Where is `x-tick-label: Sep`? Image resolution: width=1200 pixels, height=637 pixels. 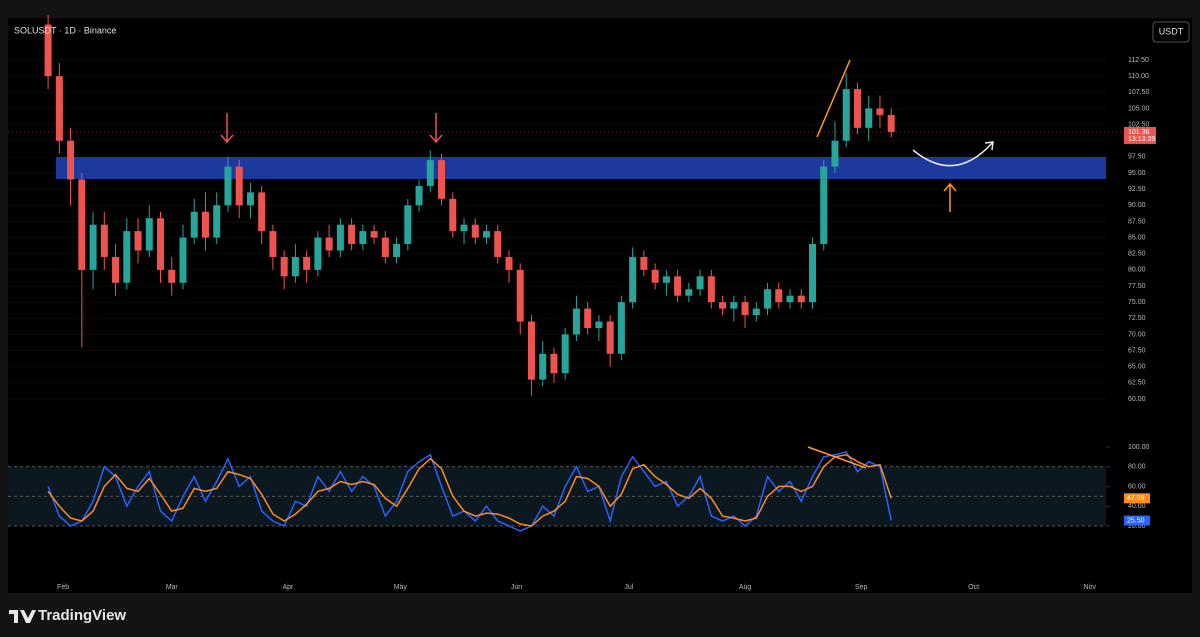 x-tick-label: Sep is located at coordinates (861, 587).